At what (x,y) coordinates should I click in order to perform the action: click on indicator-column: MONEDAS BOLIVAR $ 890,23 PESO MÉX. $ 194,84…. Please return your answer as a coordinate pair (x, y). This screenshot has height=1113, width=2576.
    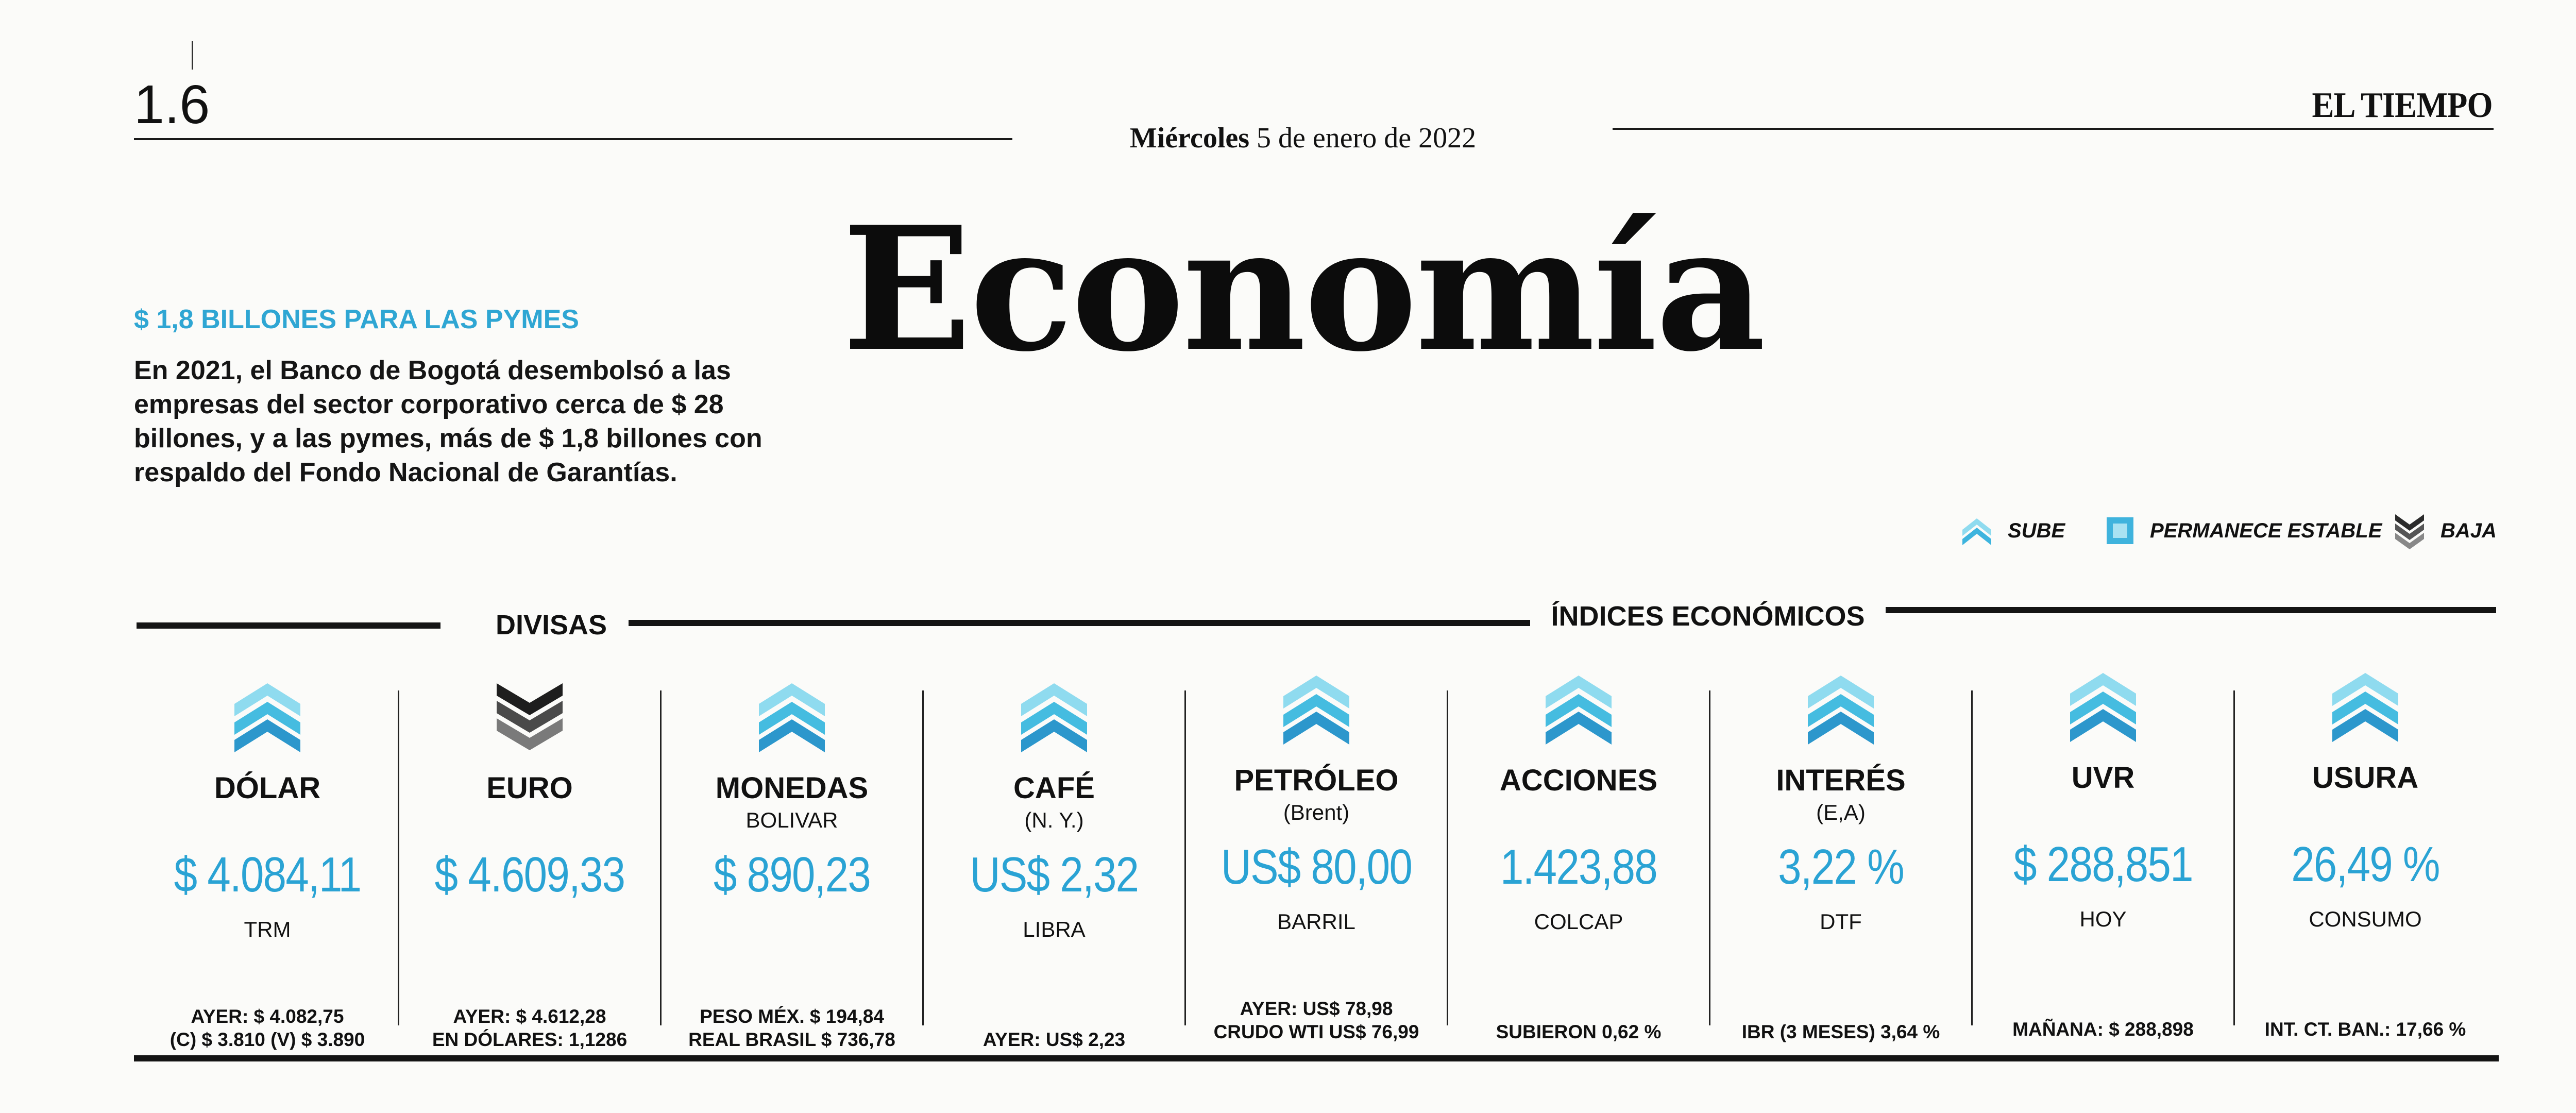
    Looking at the image, I should click on (792, 865).